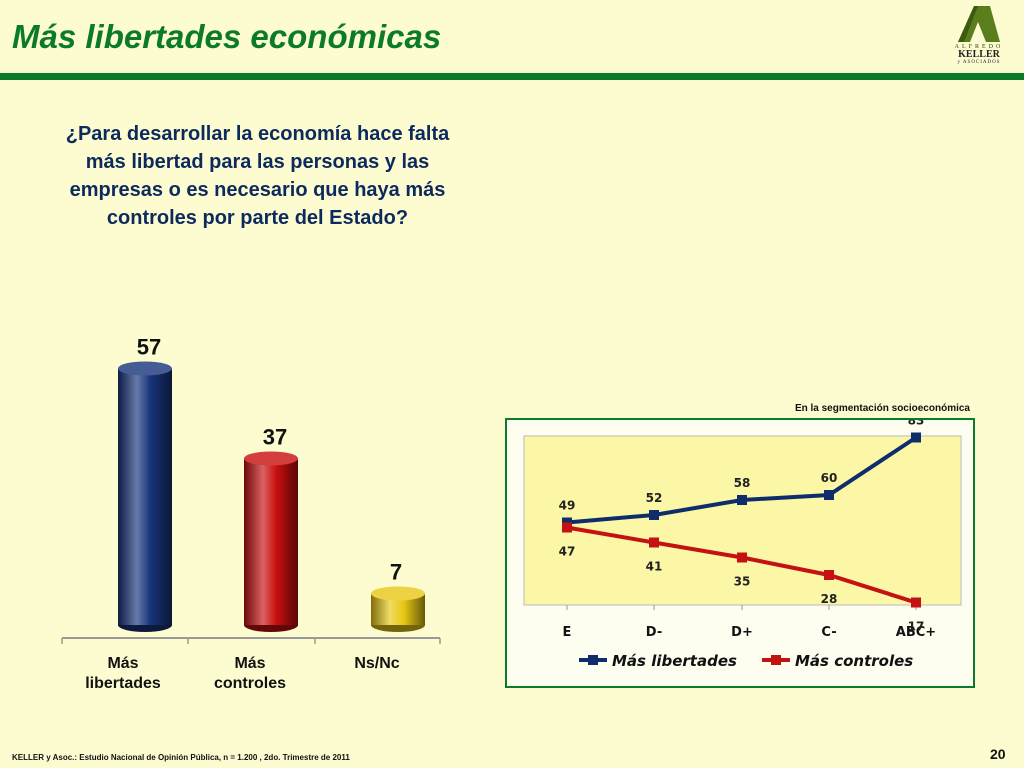 The image size is (1024, 768). What do you see at coordinates (250, 673) in the screenshot?
I see `bar-category-label: Más controles` at bounding box center [250, 673].